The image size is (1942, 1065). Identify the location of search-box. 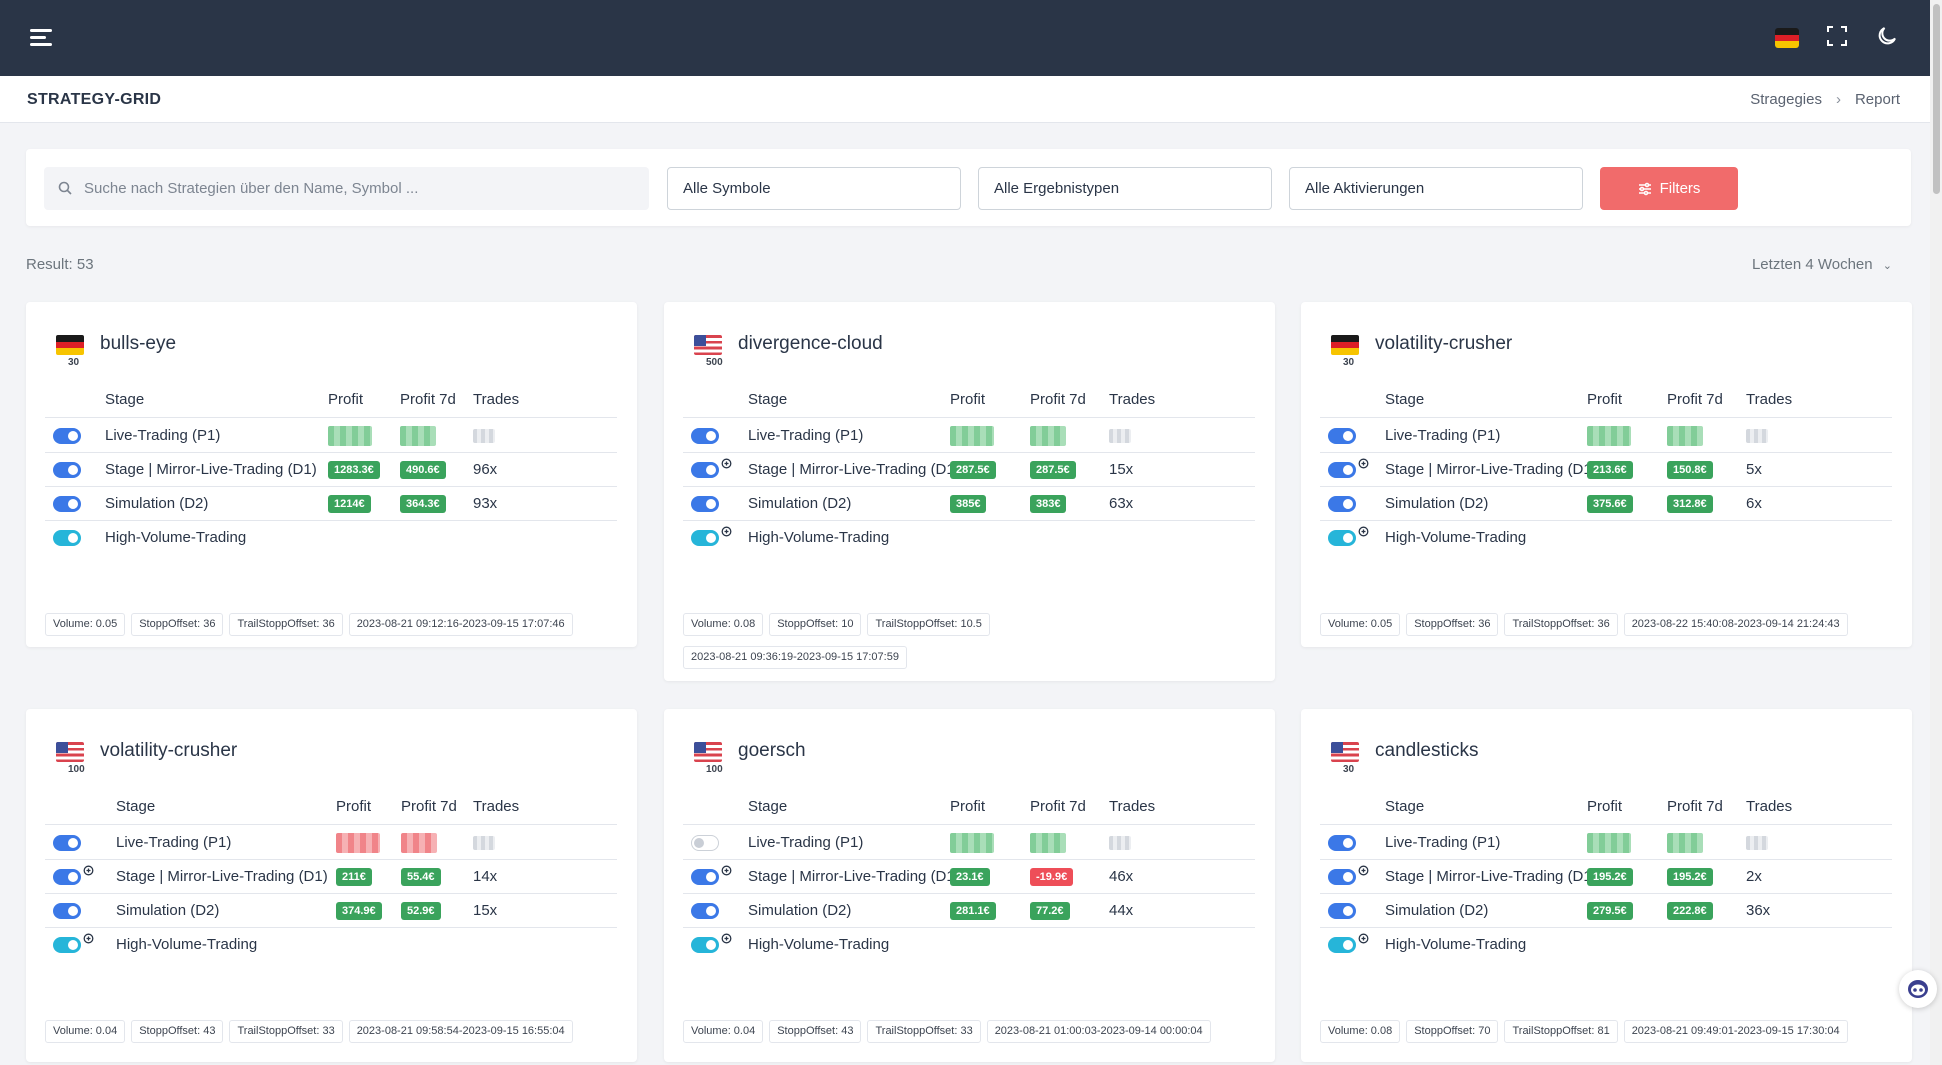
(346, 188).